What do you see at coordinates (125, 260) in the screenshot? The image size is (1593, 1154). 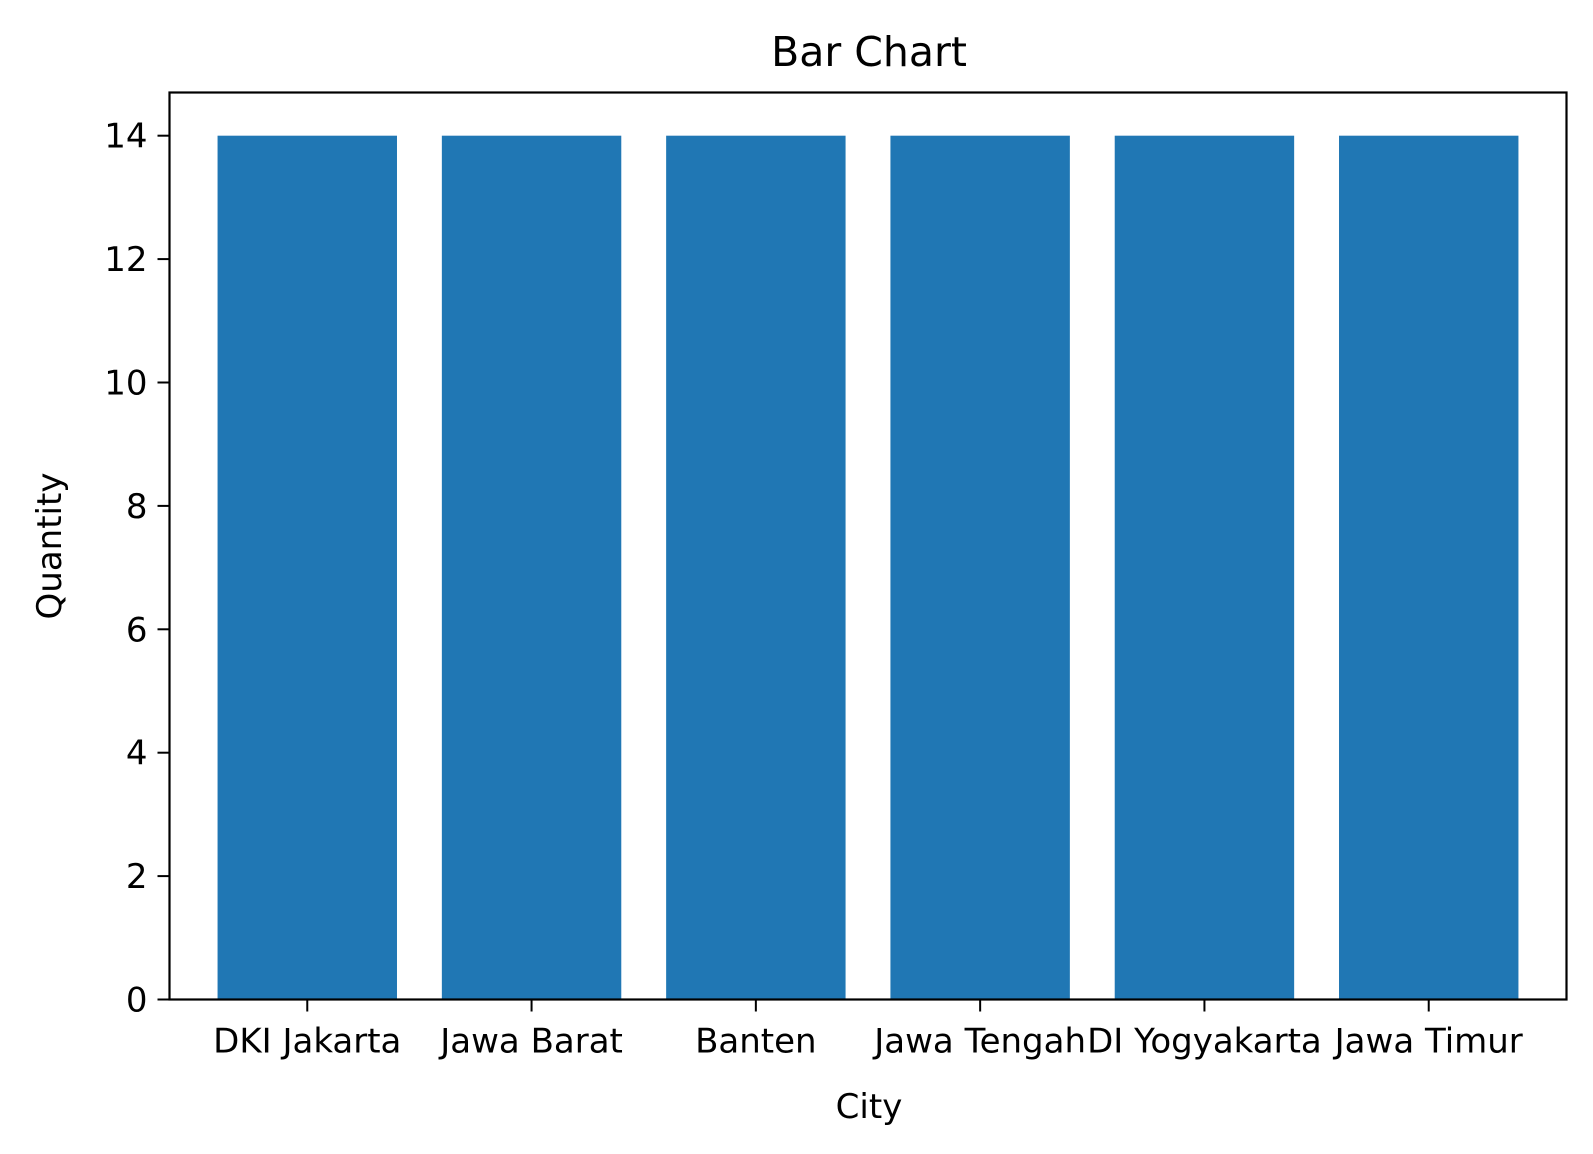 I see `y-tick-label: 12` at bounding box center [125, 260].